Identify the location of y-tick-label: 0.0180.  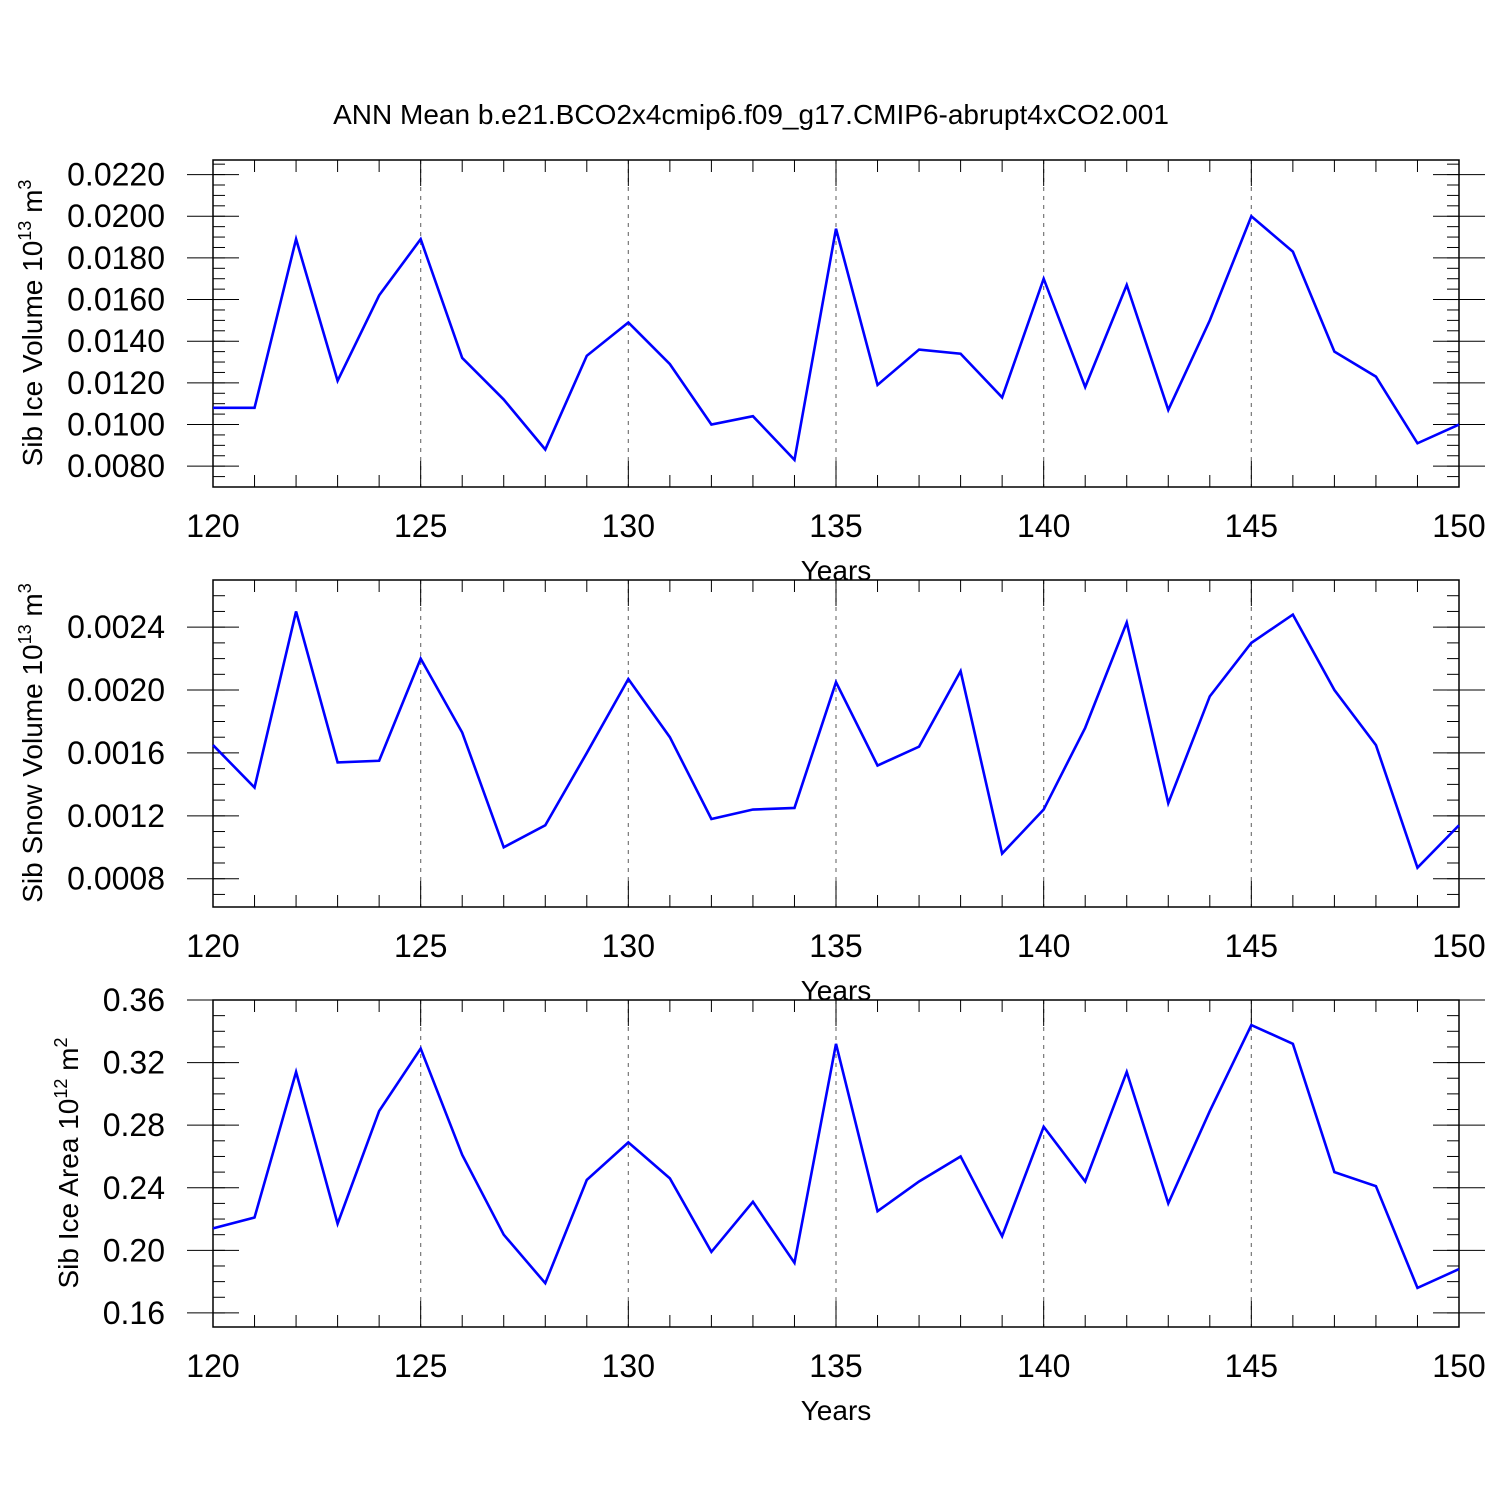
(116, 258).